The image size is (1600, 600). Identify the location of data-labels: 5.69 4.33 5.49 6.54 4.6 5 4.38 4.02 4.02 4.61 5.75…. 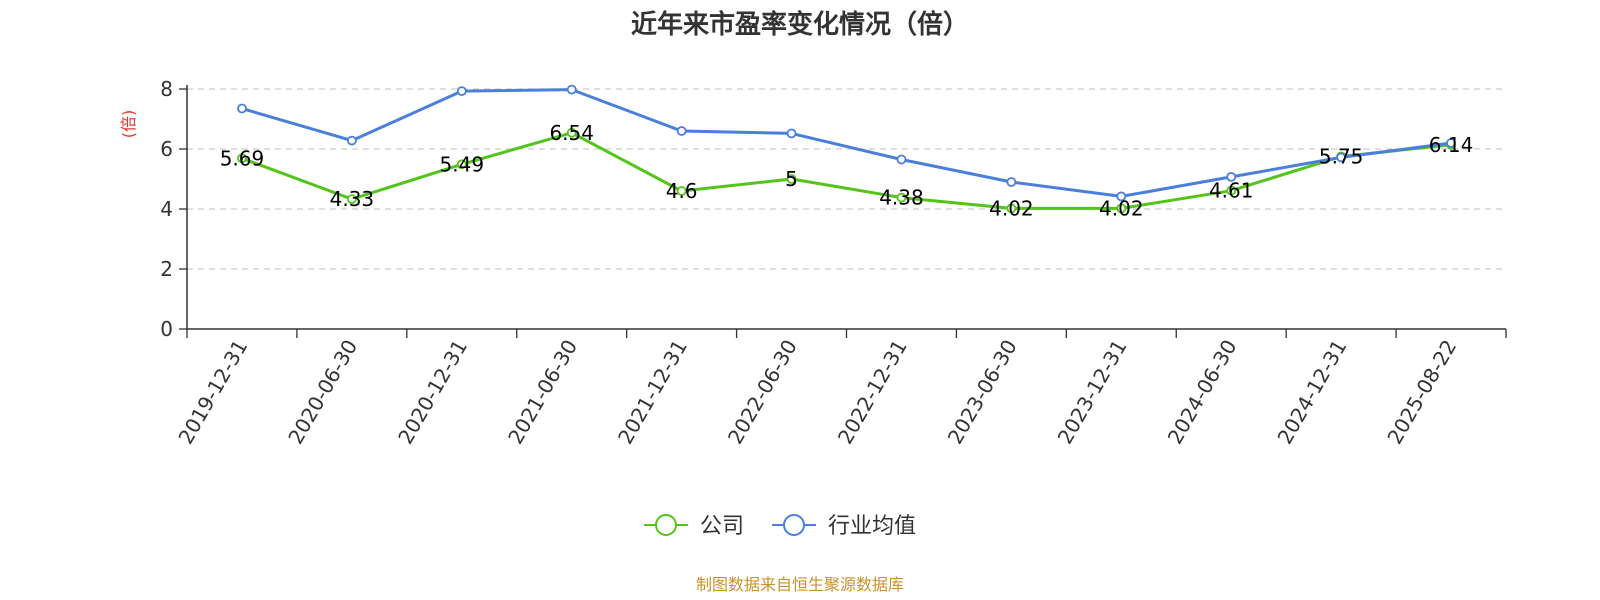
(847, 171).